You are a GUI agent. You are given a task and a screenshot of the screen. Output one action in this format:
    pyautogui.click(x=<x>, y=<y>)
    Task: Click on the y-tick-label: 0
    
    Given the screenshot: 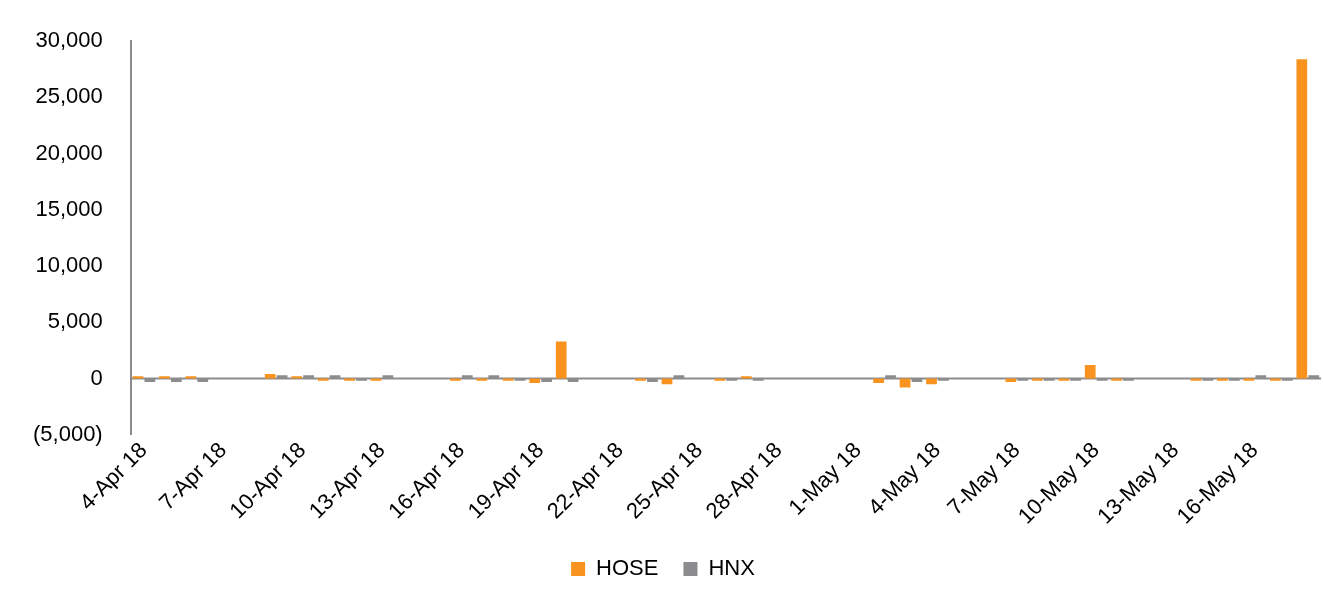 What is the action you would take?
    pyautogui.click(x=96, y=377)
    